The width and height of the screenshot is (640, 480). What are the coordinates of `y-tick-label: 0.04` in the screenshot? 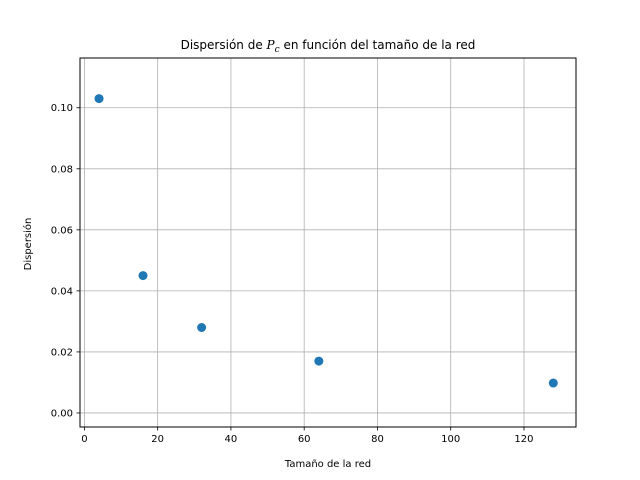 It's located at (62, 291).